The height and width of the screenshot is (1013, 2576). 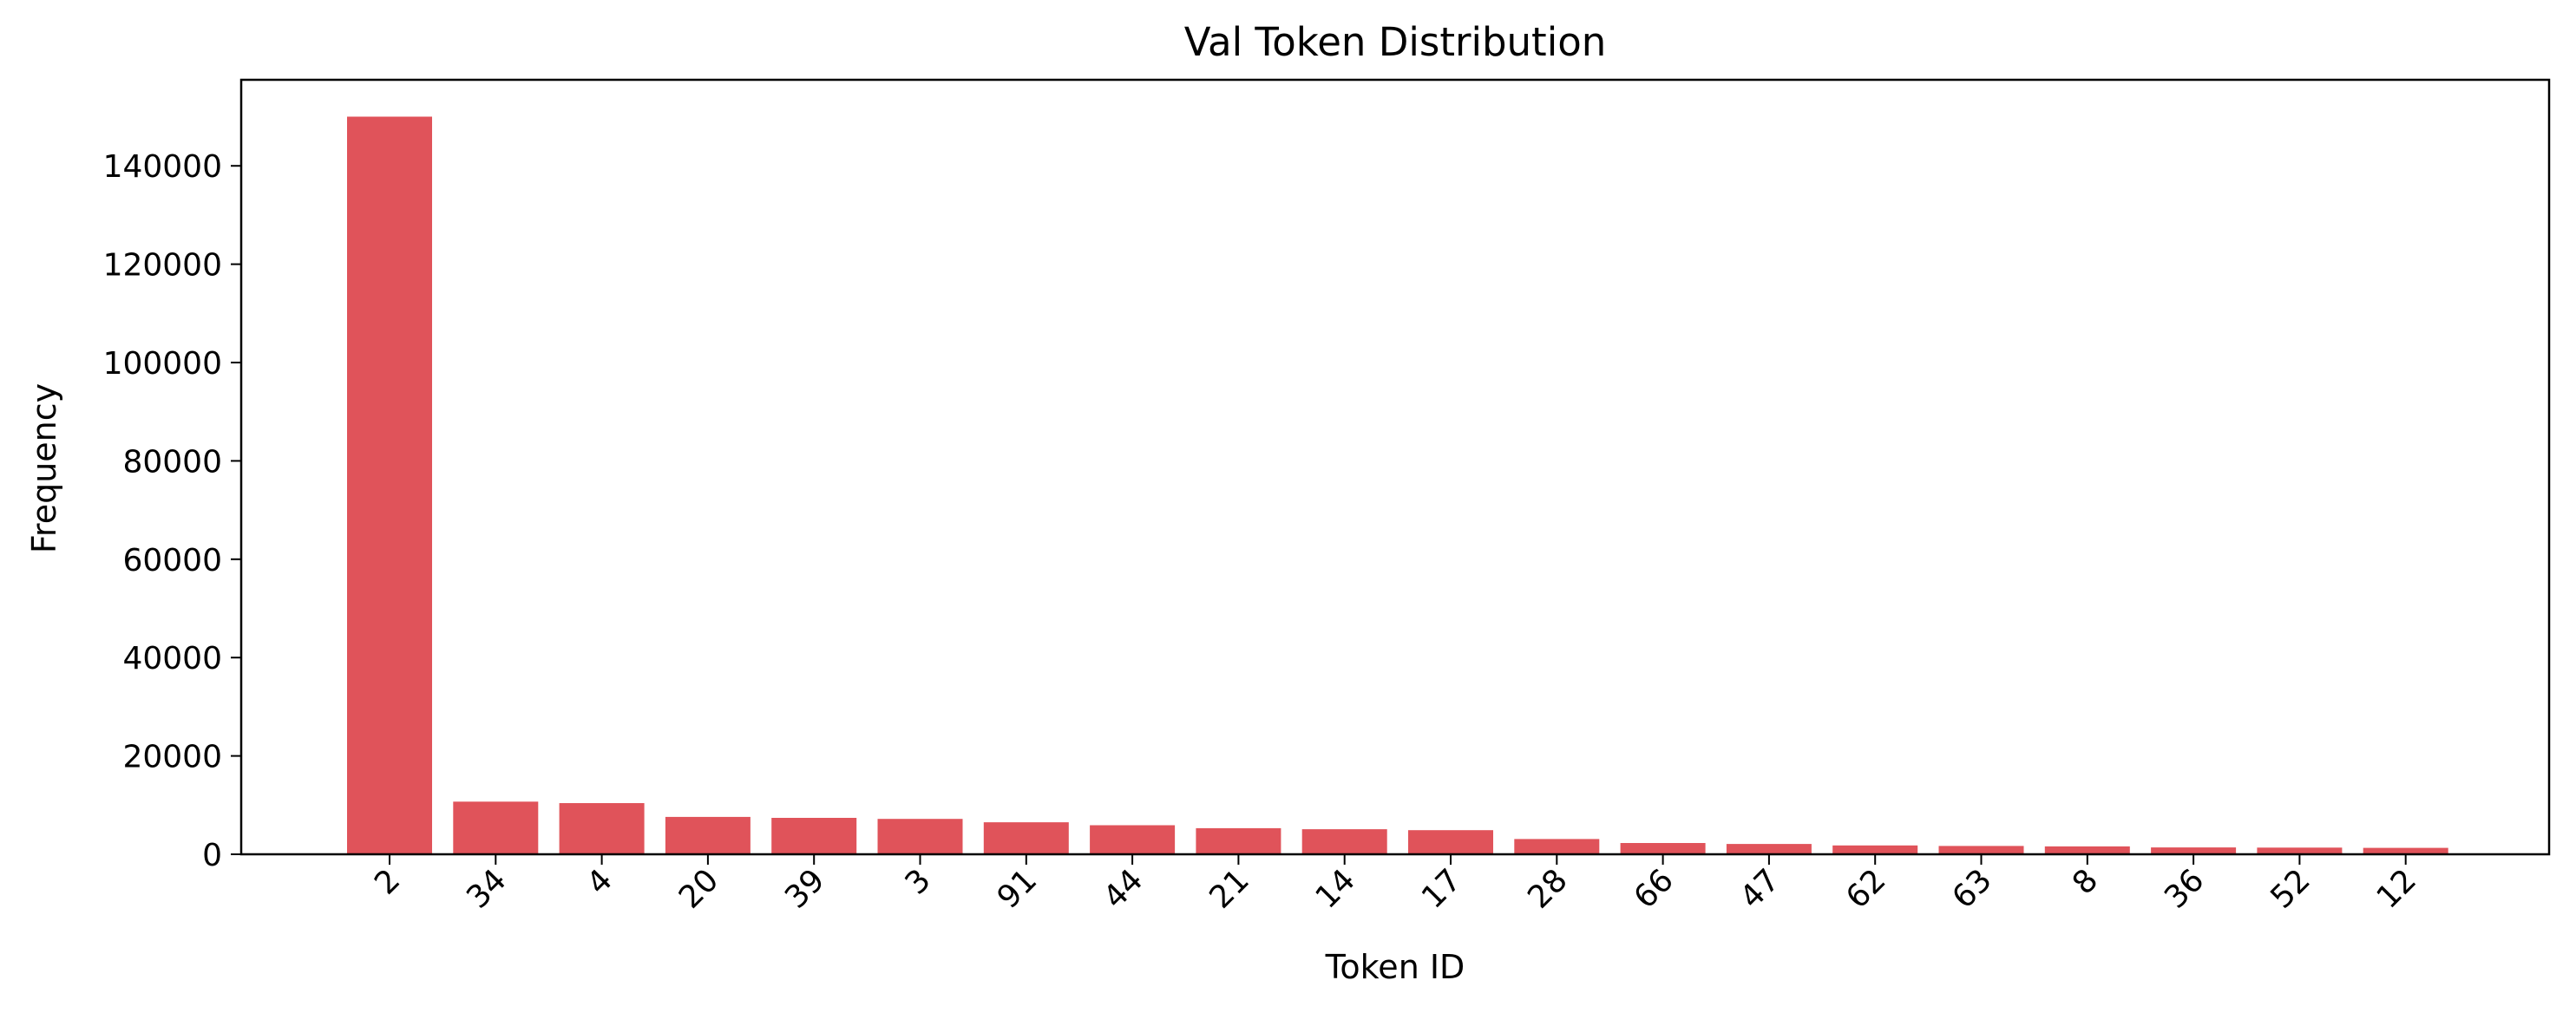 What do you see at coordinates (1441, 888) in the screenshot?
I see `x-tick-label: 17` at bounding box center [1441, 888].